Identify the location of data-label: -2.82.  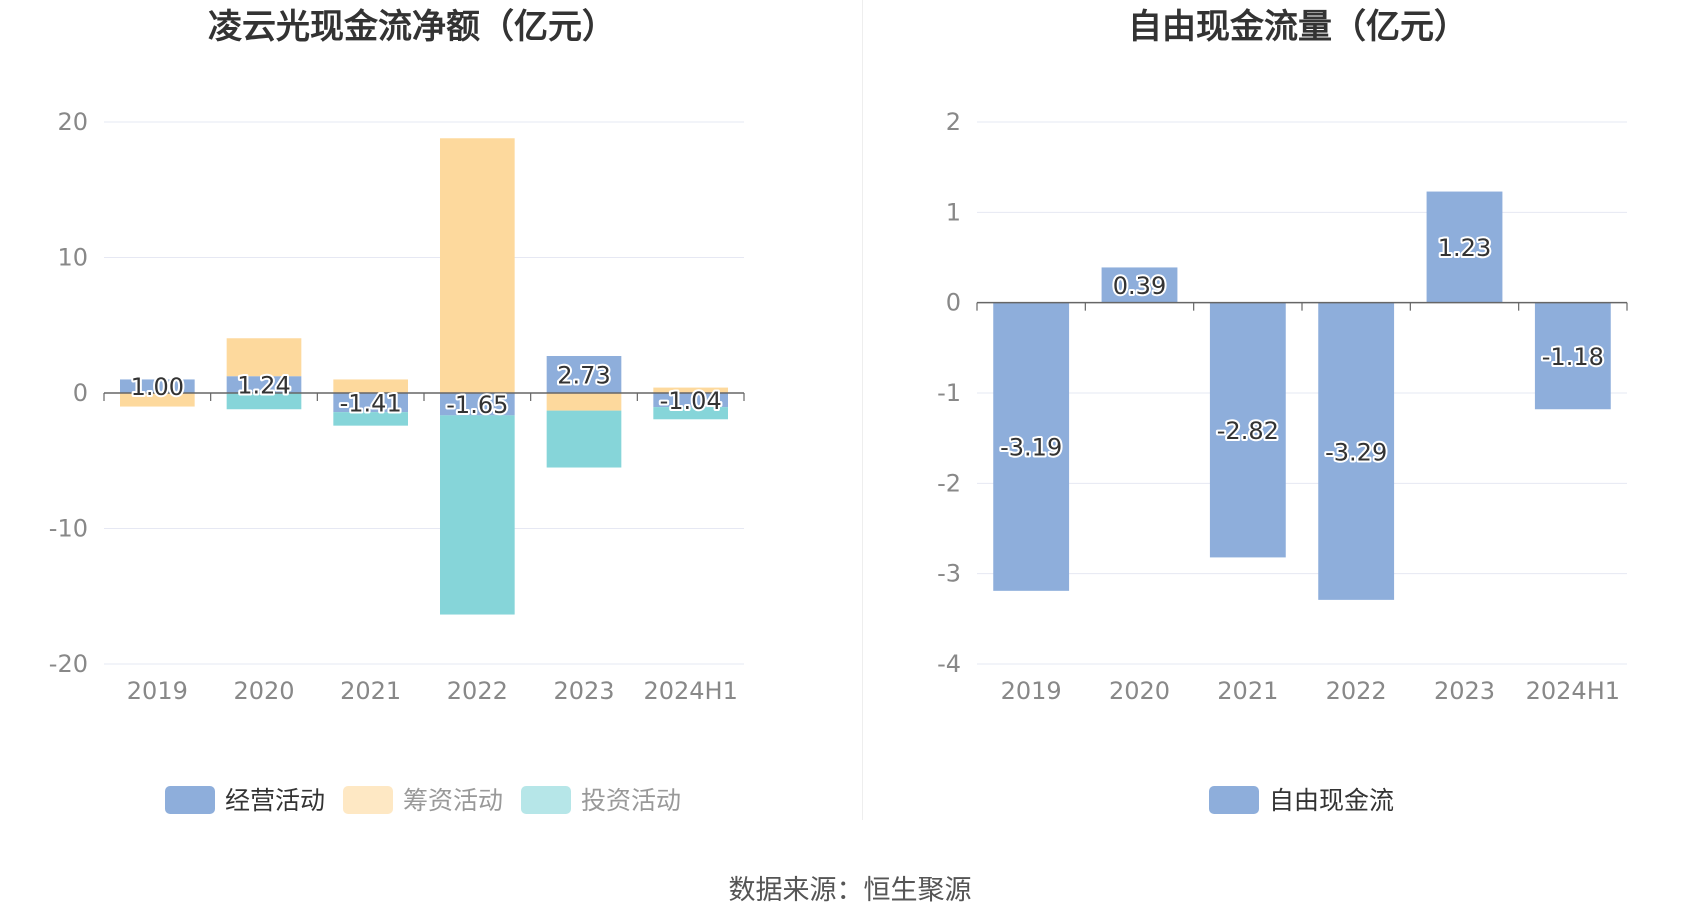
(1248, 431).